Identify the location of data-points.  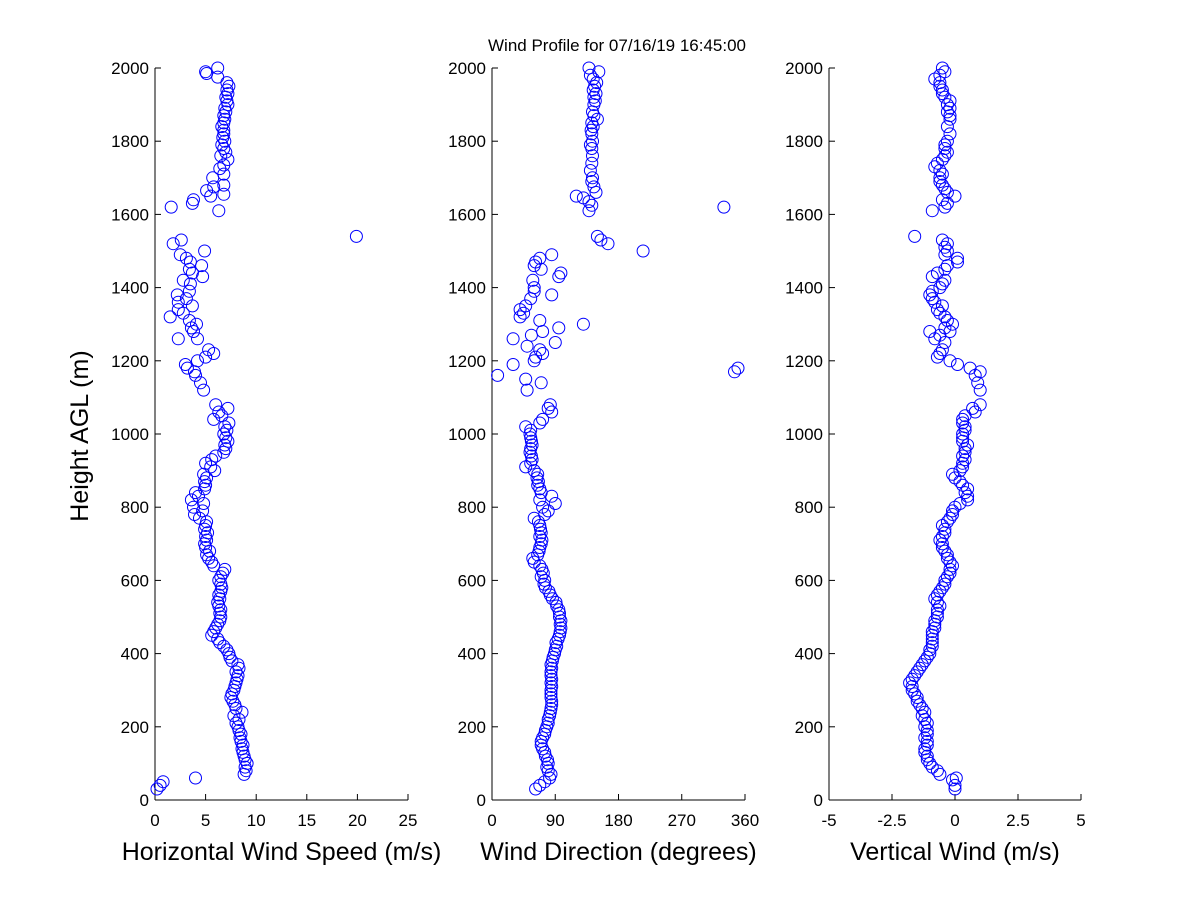
(945, 428).